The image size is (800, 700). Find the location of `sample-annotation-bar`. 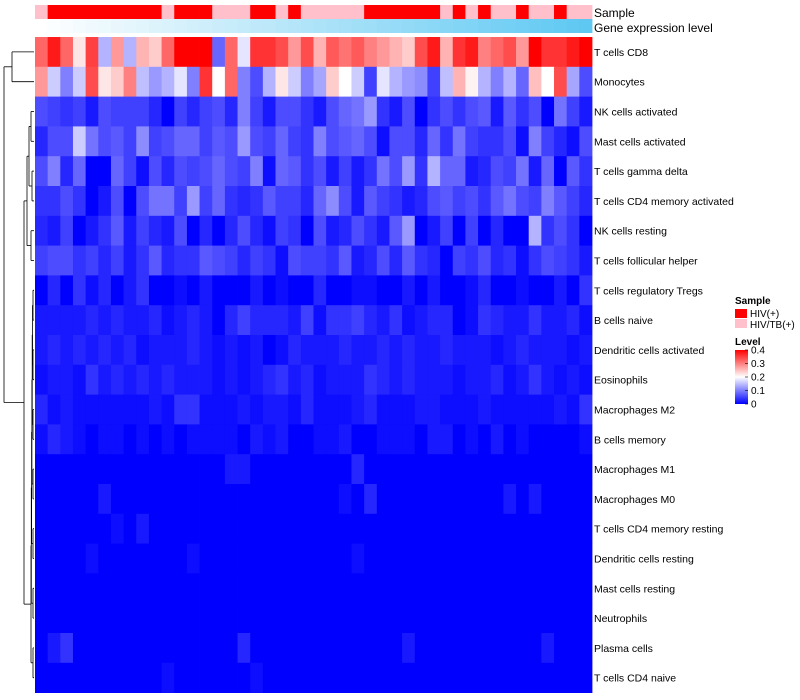

sample-annotation-bar is located at coordinates (314, 12).